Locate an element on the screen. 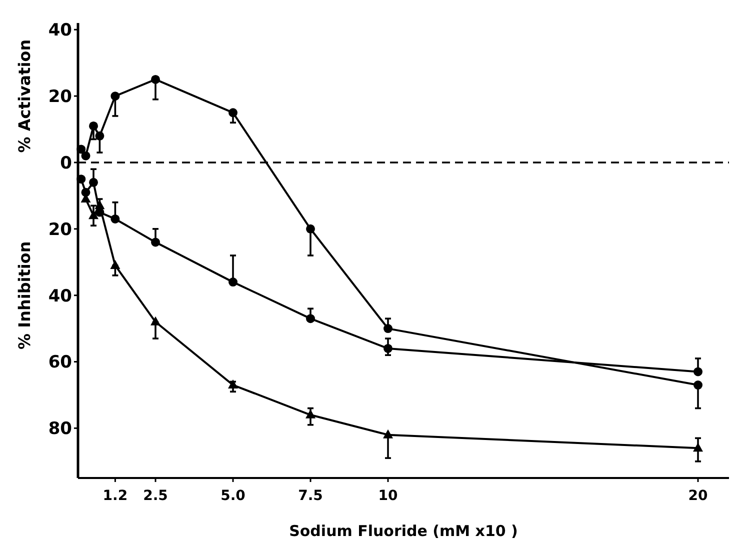 The image size is (751, 550). y-axis-title: % Activation is located at coordinates (24, 96).